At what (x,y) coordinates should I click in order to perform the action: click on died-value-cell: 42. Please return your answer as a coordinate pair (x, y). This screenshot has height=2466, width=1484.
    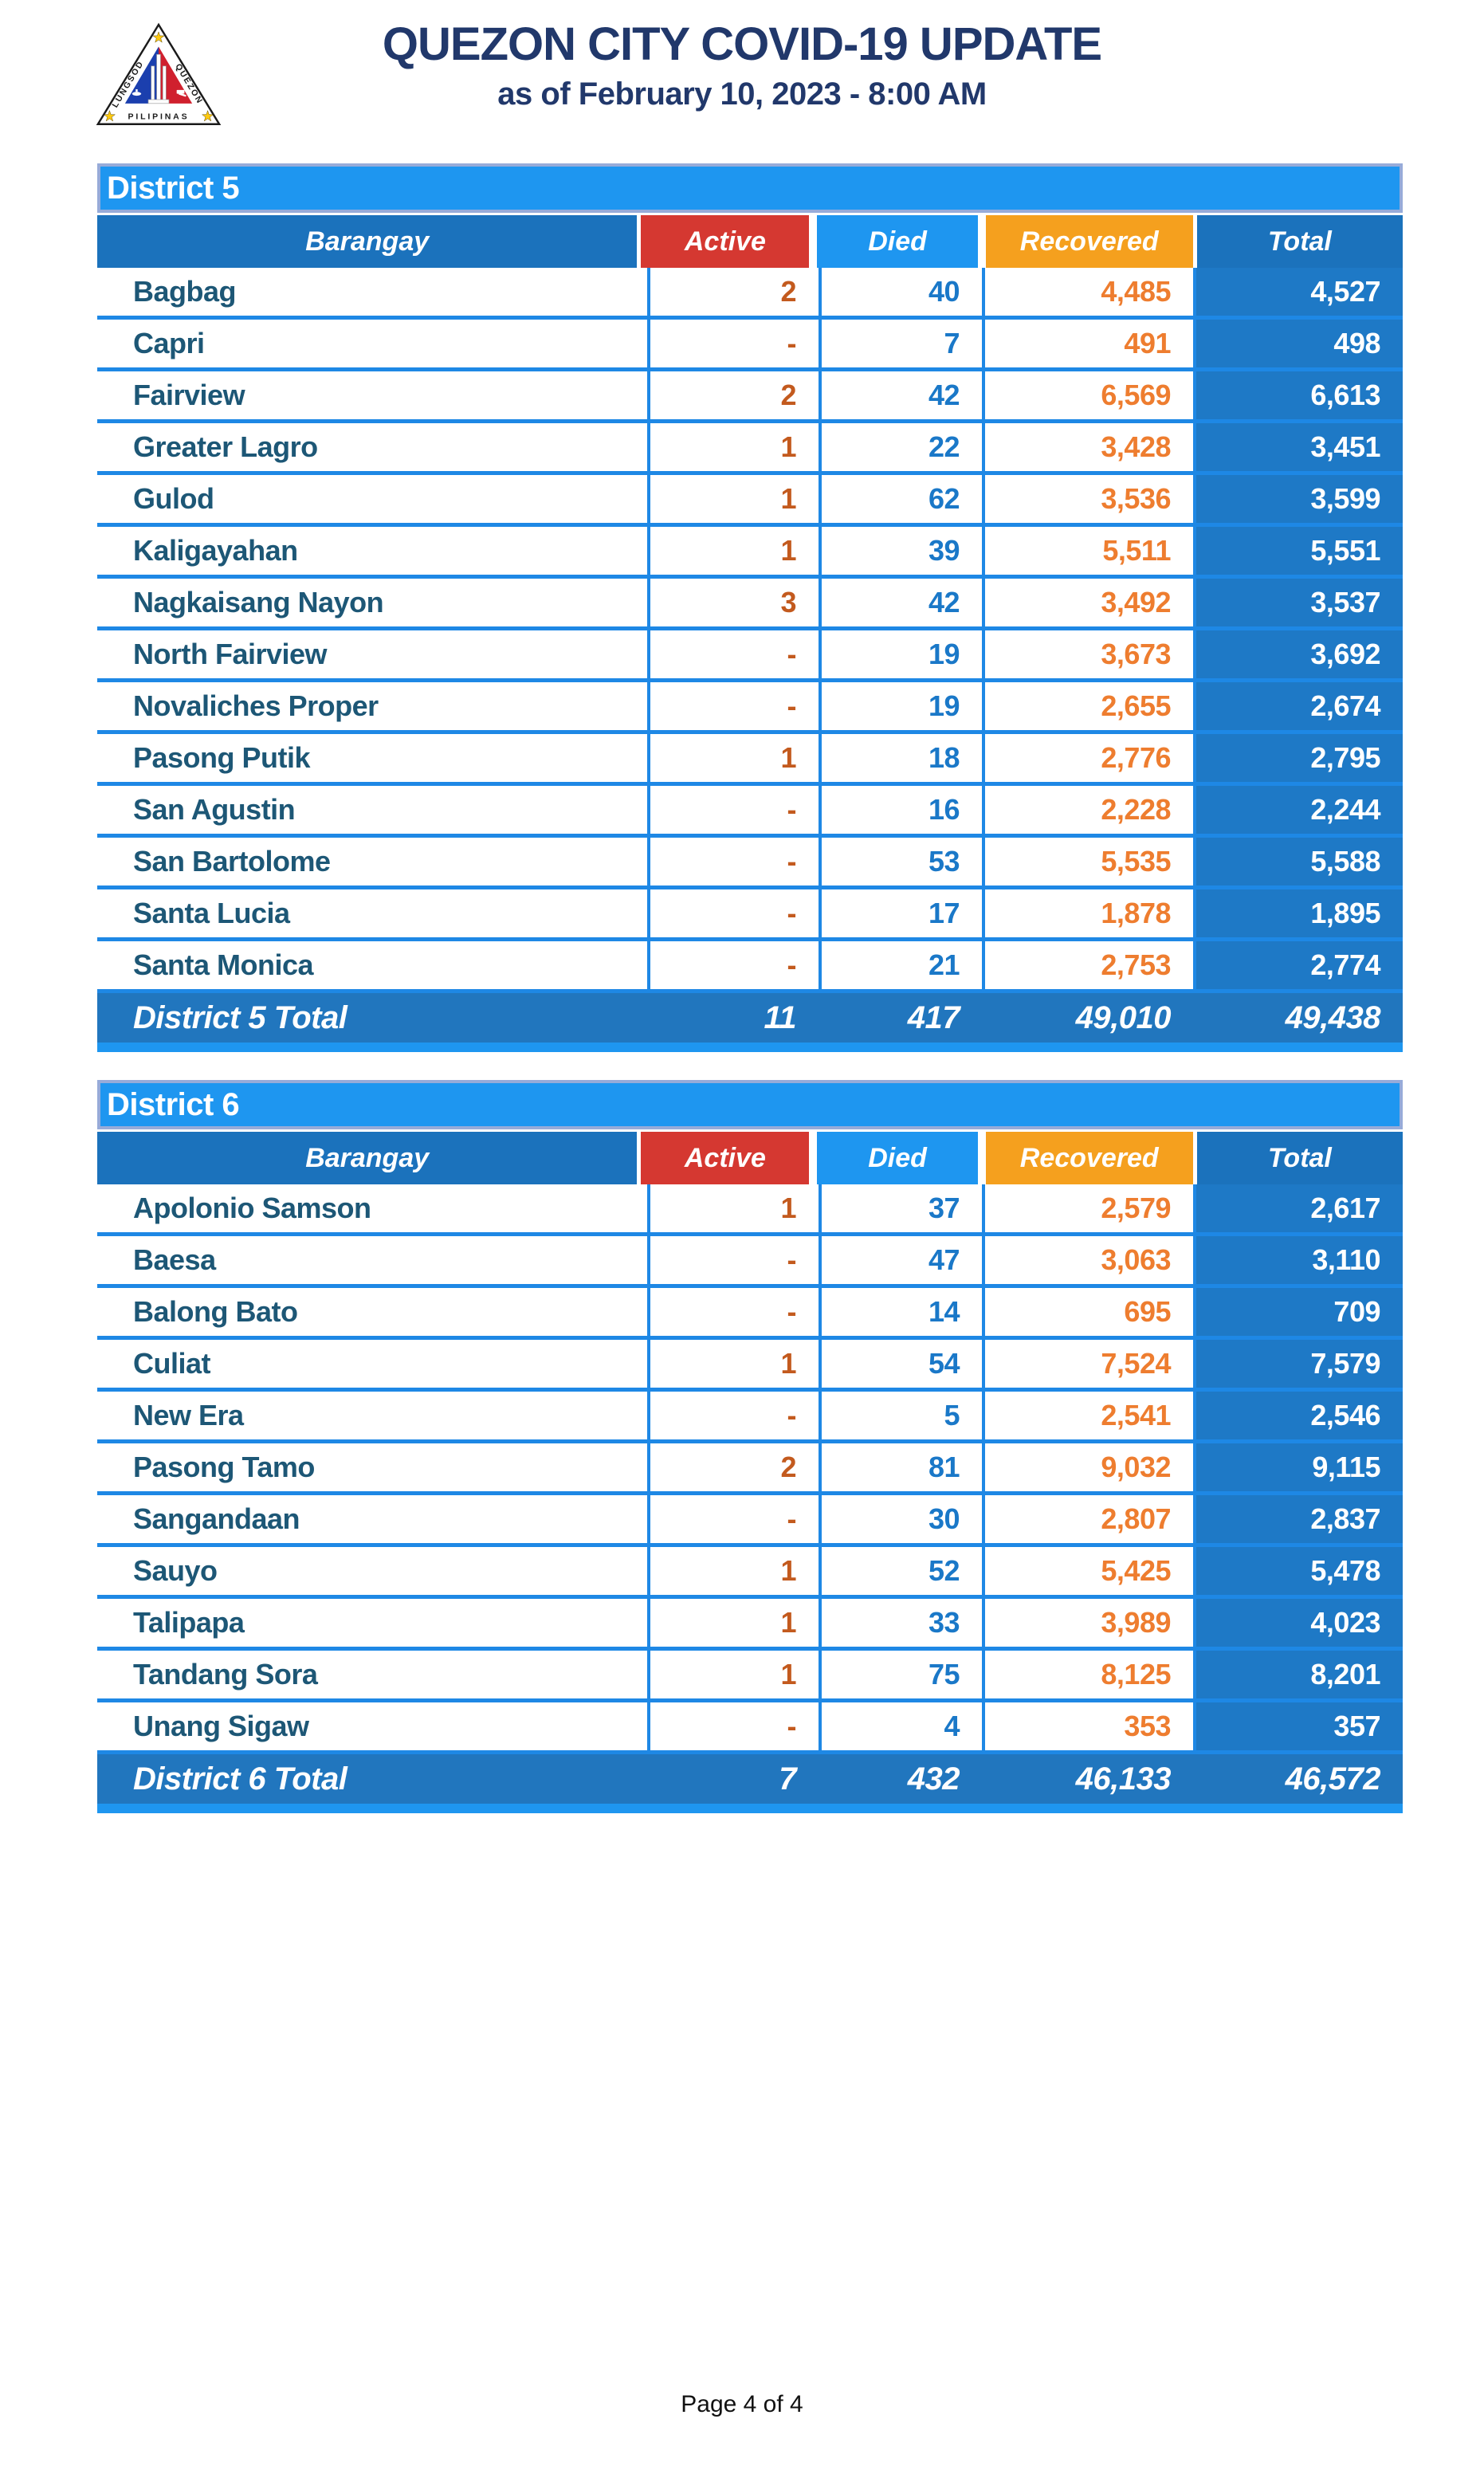
    Looking at the image, I should click on (900, 602).